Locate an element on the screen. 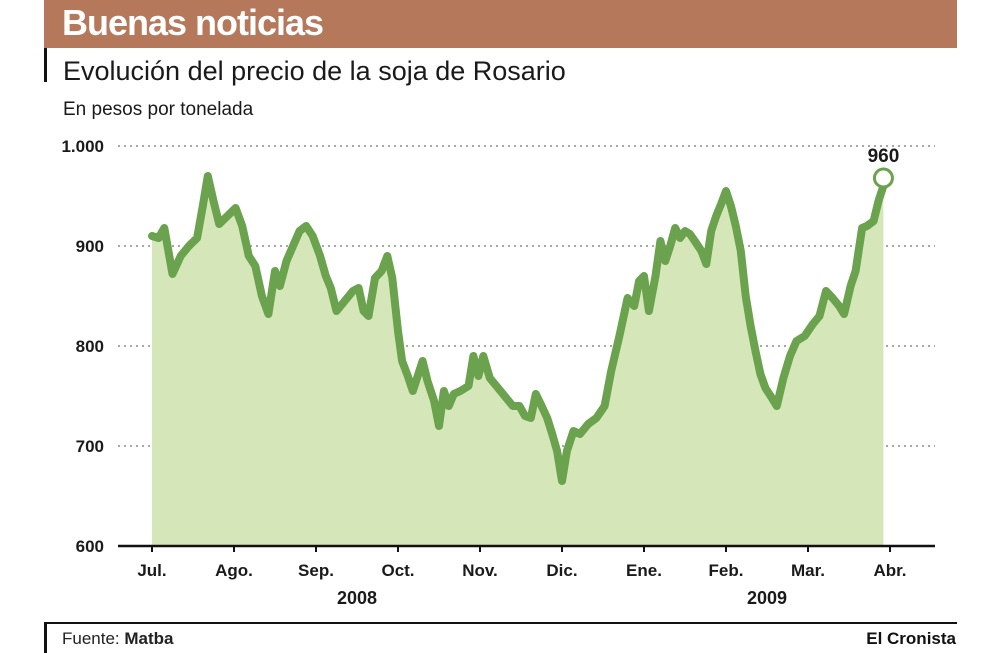  y-tick-label: 600 is located at coordinates (90, 546).